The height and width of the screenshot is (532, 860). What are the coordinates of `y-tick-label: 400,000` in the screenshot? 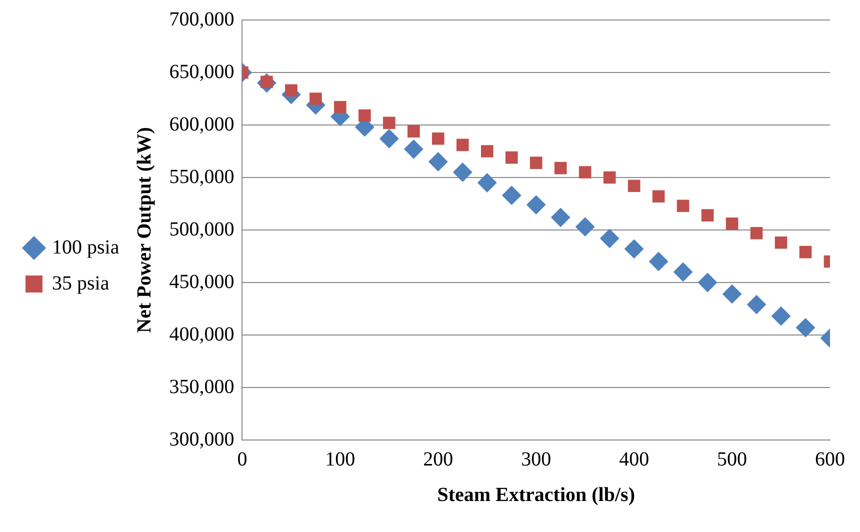 It's located at (201, 334).